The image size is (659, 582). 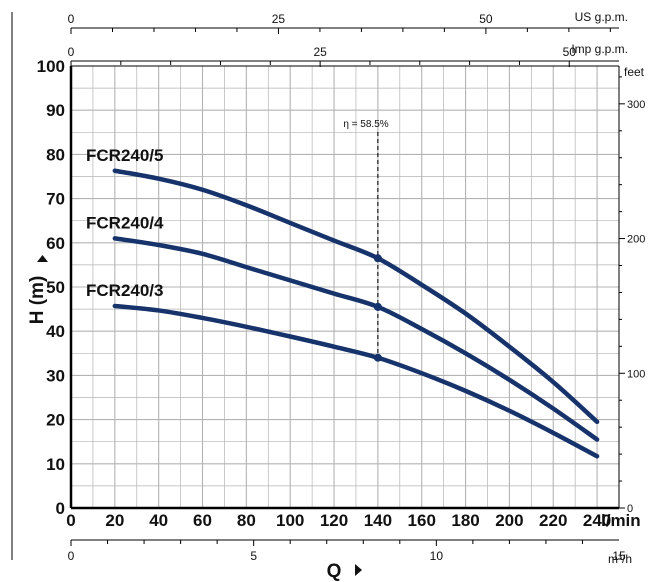 What do you see at coordinates (55, 110) in the screenshot?
I see `y-tick-label: 90` at bounding box center [55, 110].